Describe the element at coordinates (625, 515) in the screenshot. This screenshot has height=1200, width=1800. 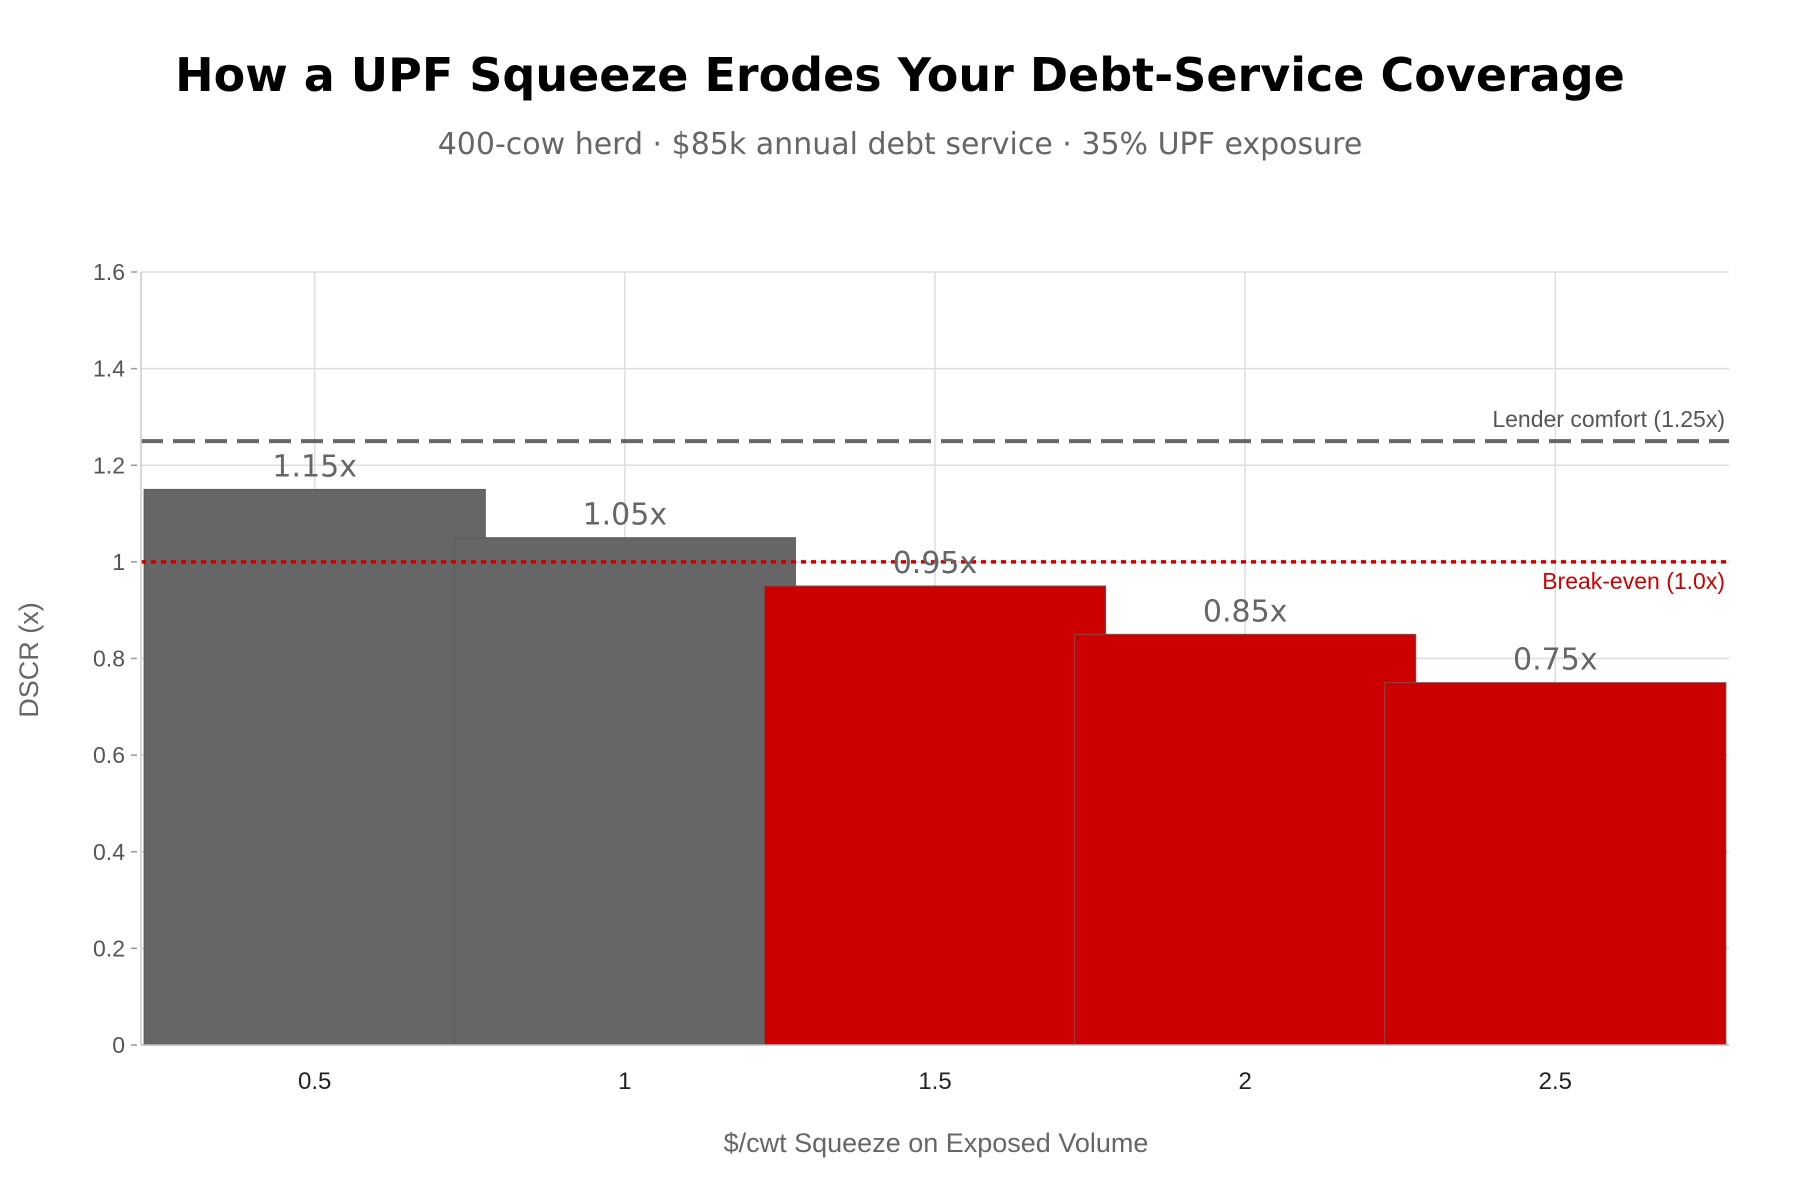
I see `bar-value-label: 1.05x` at that location.